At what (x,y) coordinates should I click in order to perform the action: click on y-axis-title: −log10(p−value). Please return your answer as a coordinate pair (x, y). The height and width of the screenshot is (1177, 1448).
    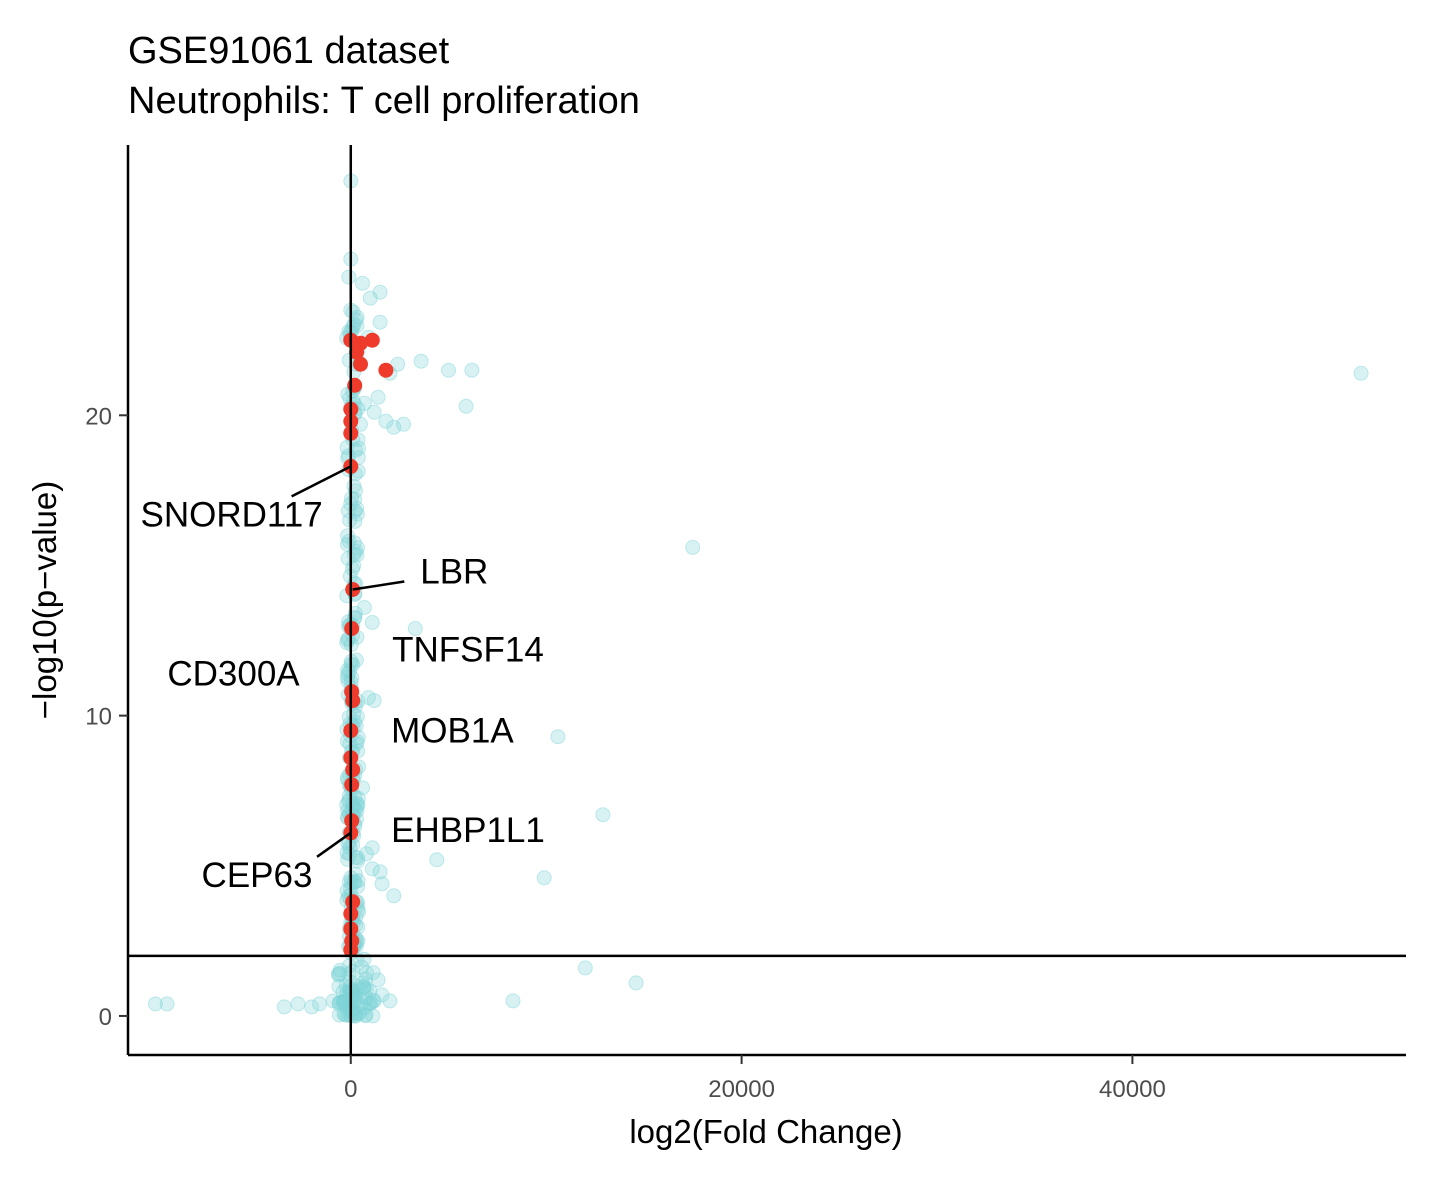
    Looking at the image, I should click on (44, 600).